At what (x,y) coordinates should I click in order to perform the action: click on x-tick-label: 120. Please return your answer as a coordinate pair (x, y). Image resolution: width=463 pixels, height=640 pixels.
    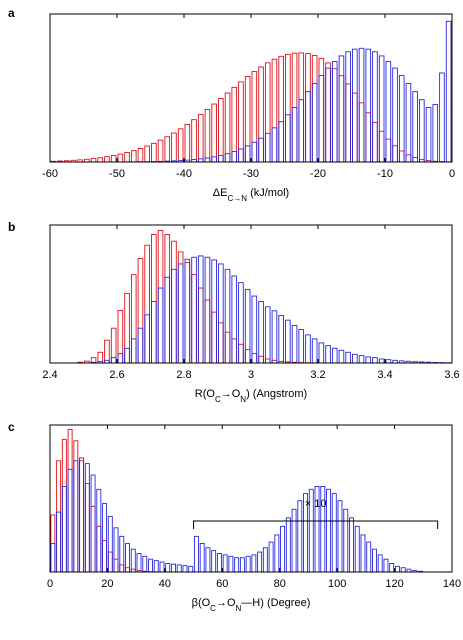
    Looking at the image, I should click on (394, 584).